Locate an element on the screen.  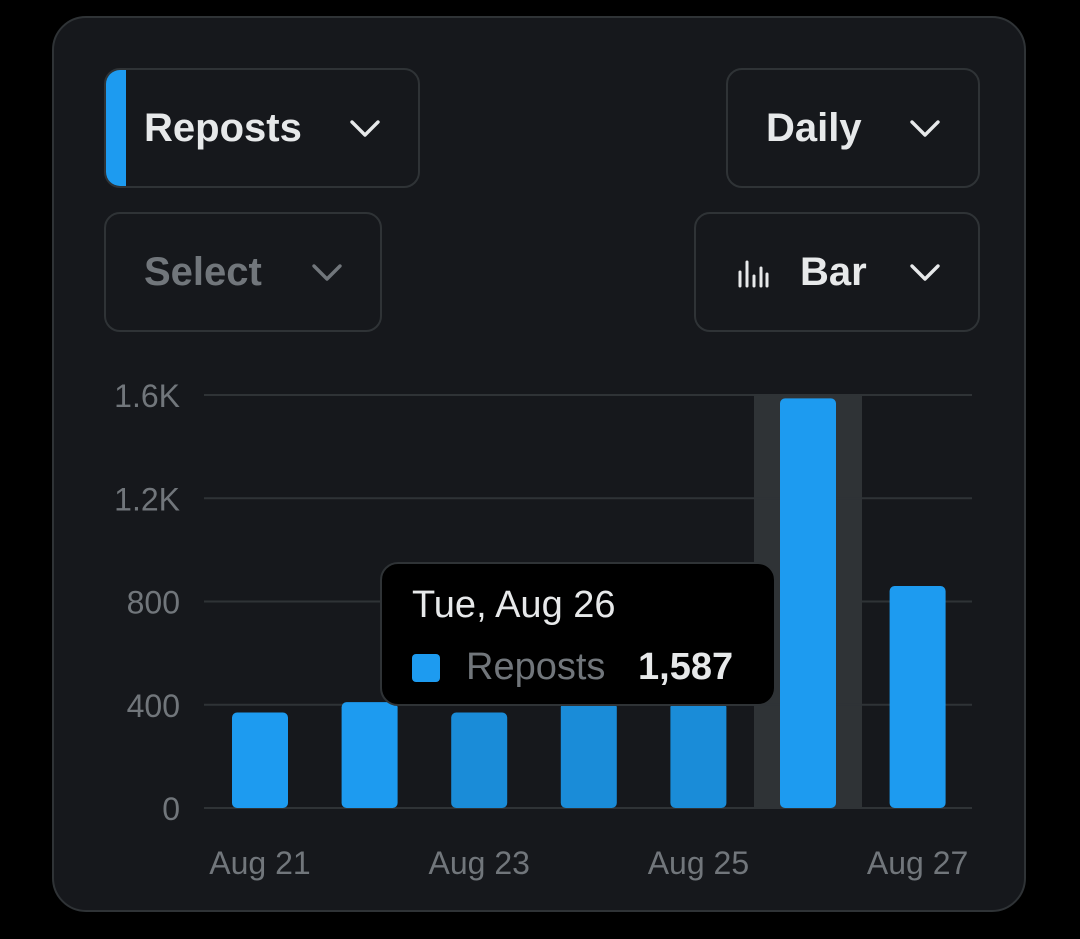
y-tick-label: 1.6K is located at coordinates (147, 396).